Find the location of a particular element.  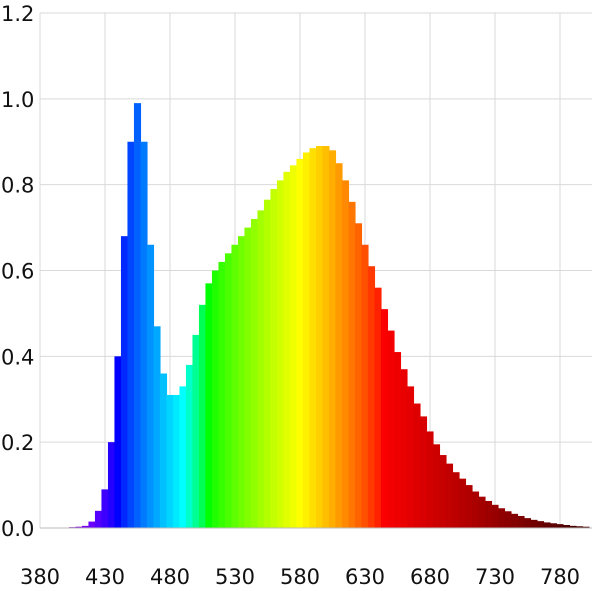

x-tick-label: 780 is located at coordinates (560, 577).